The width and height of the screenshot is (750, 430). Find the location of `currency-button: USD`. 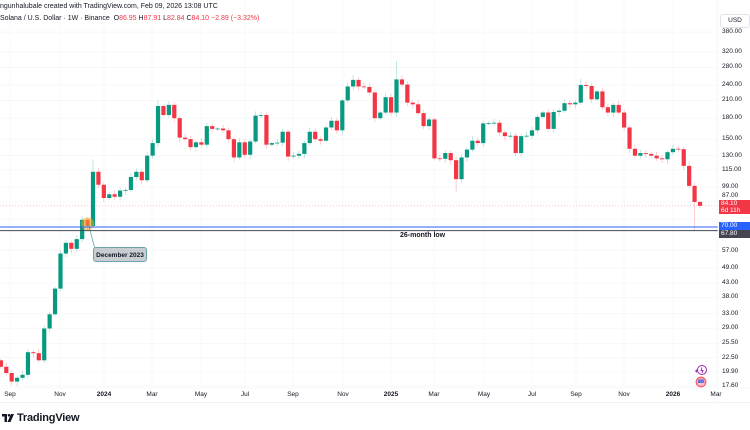

currency-button: USD is located at coordinates (735, 21).